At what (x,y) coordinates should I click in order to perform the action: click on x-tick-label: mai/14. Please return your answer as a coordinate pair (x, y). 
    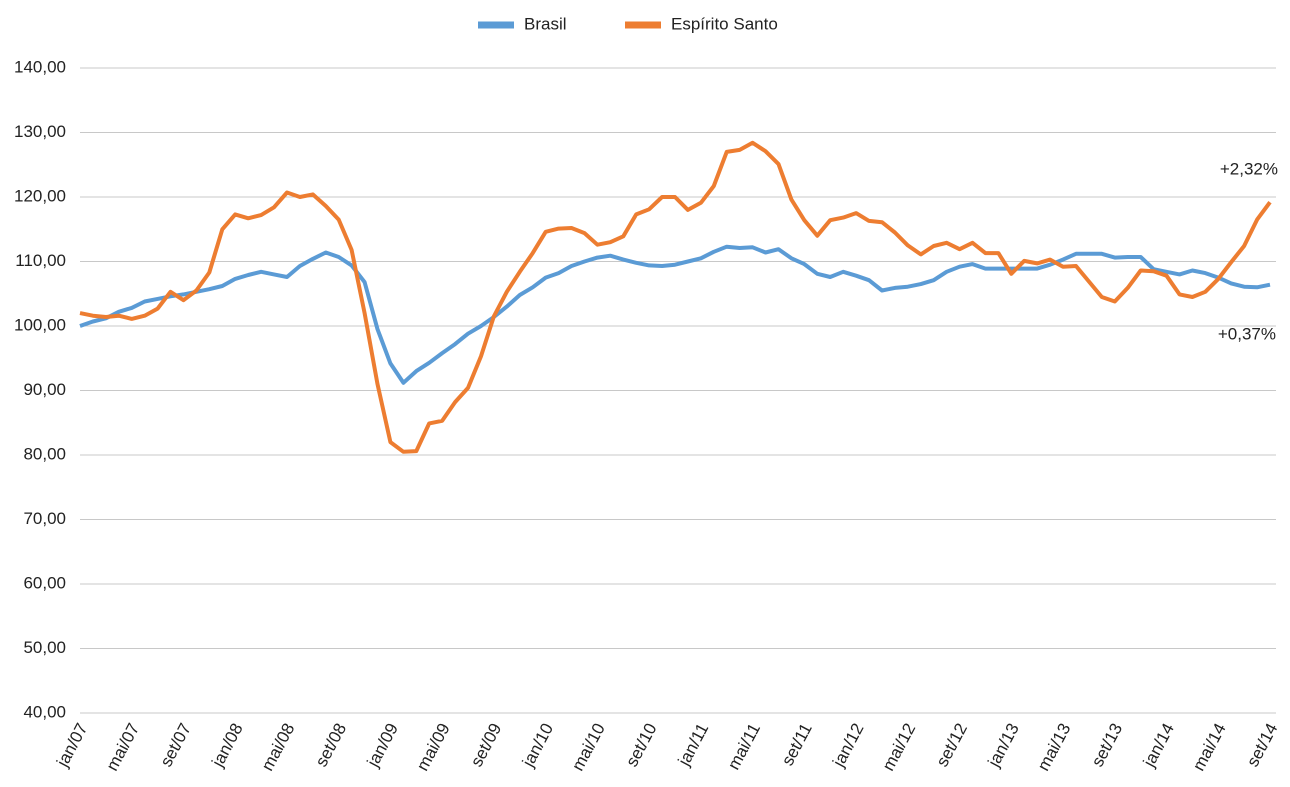
    Looking at the image, I should click on (1209, 747).